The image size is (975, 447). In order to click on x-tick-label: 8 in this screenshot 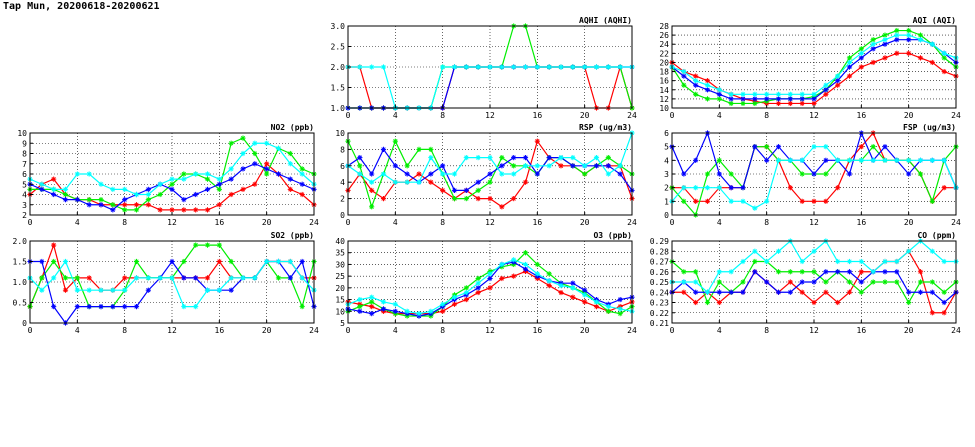, I will do `click(442, 115)`.